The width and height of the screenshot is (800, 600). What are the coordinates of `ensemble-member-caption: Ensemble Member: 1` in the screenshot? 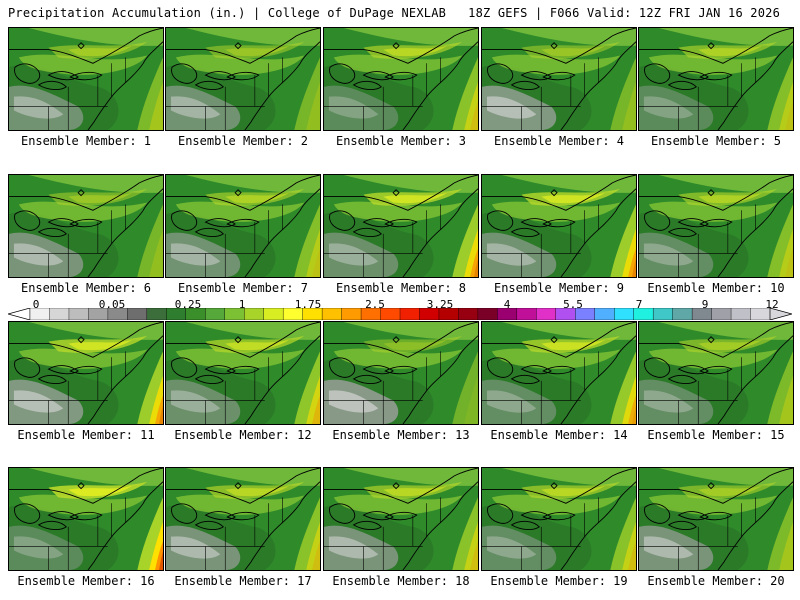 It's located at (86, 141).